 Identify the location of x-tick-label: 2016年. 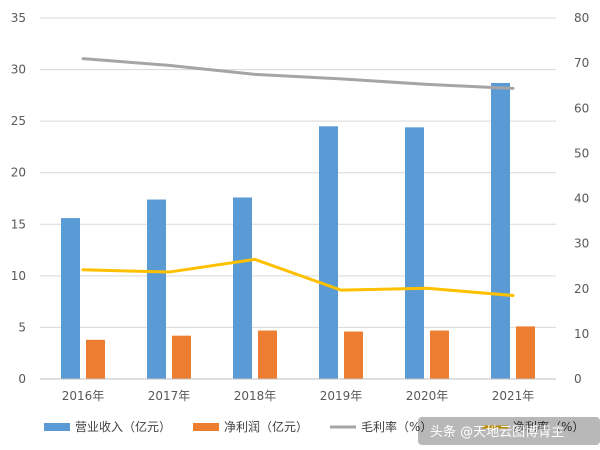
(83, 396).